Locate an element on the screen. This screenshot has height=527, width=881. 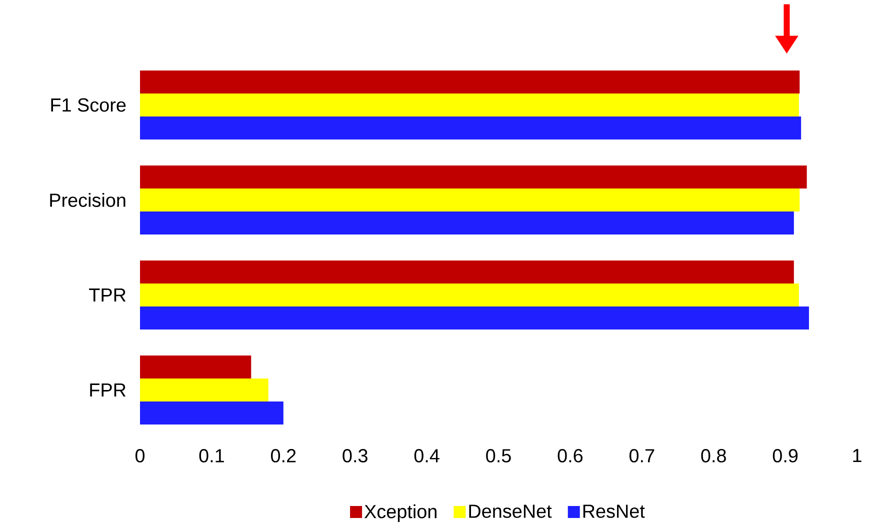
x-tick-label: 0.6 is located at coordinates (570, 455).